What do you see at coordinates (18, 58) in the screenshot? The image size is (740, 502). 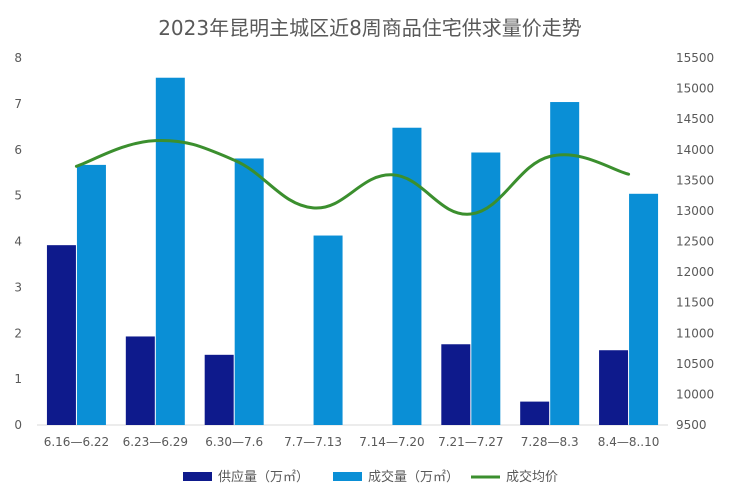 I see `y-left-tick-label: 8` at bounding box center [18, 58].